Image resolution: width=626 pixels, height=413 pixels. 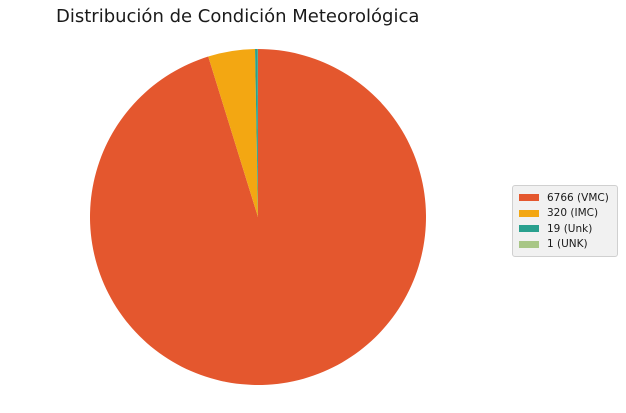 I want to click on chart-legend: 6766 (VMC) 320 (IMC) 19 (Unk) 1 (UNK), so click(x=565, y=221).